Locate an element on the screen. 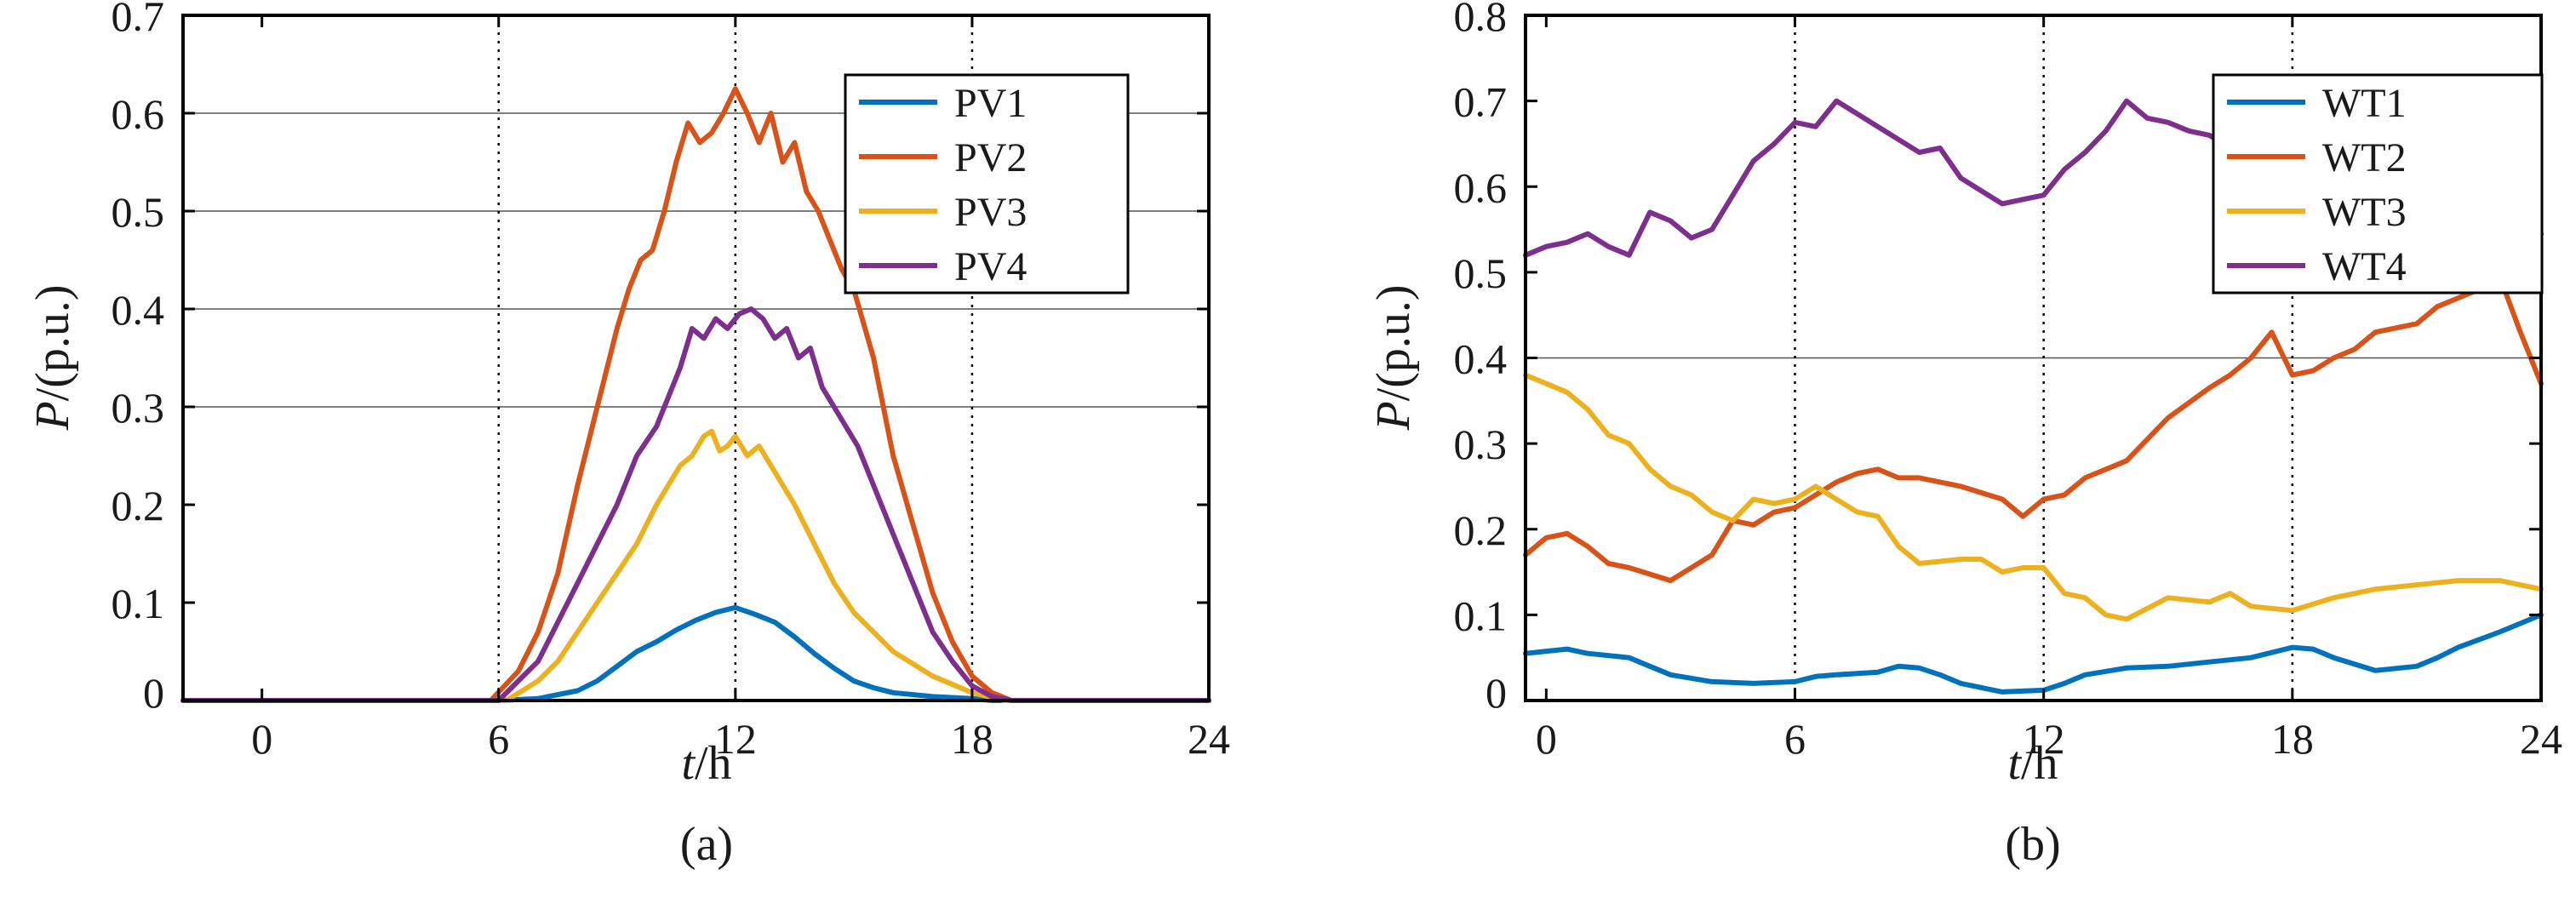  legend-label-pv4: PV4 is located at coordinates (991, 266).